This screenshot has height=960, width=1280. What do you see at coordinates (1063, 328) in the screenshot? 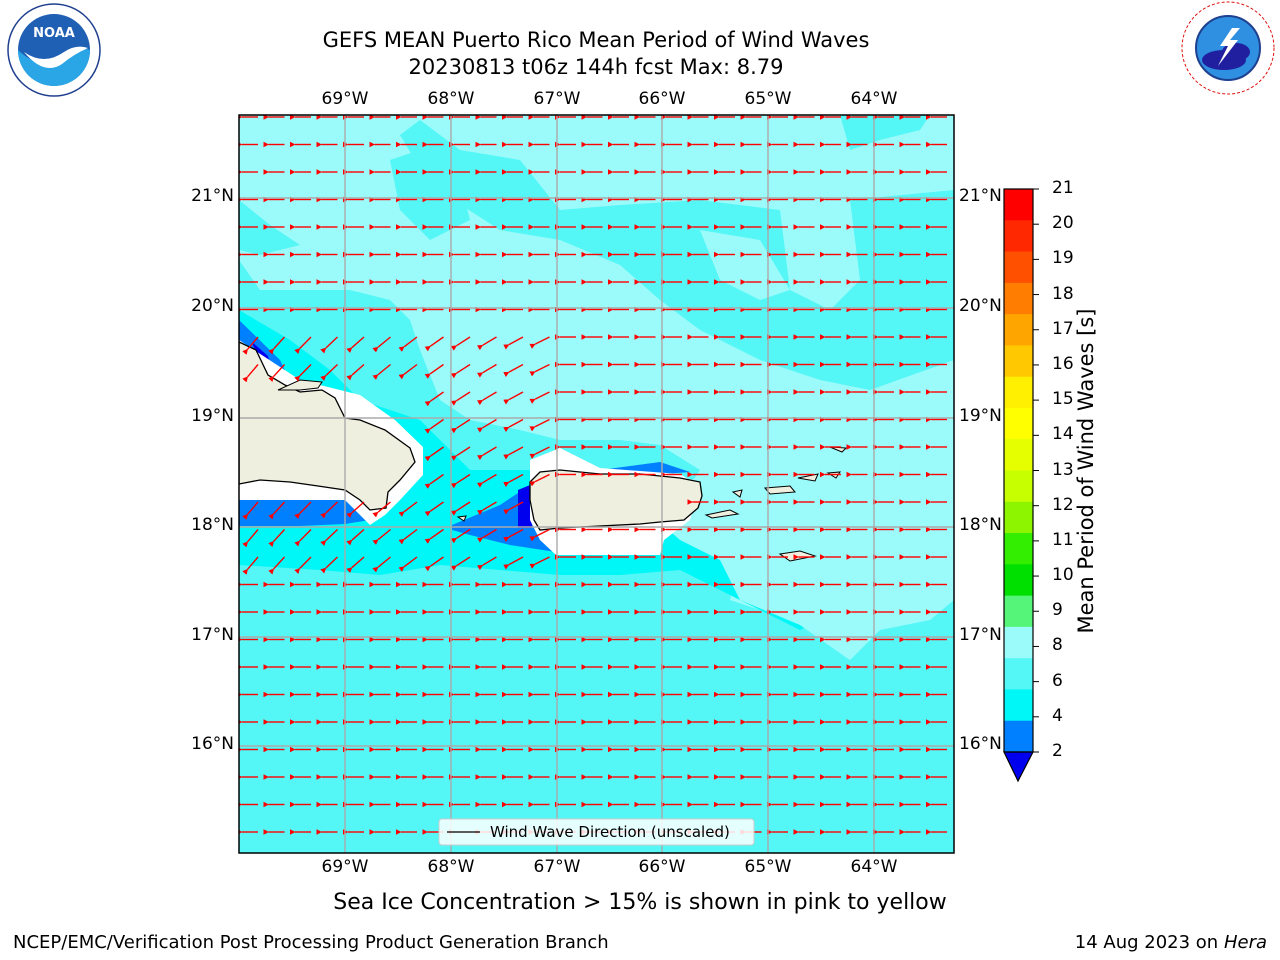
I see `colorbar-tick-label: 17` at bounding box center [1063, 328].